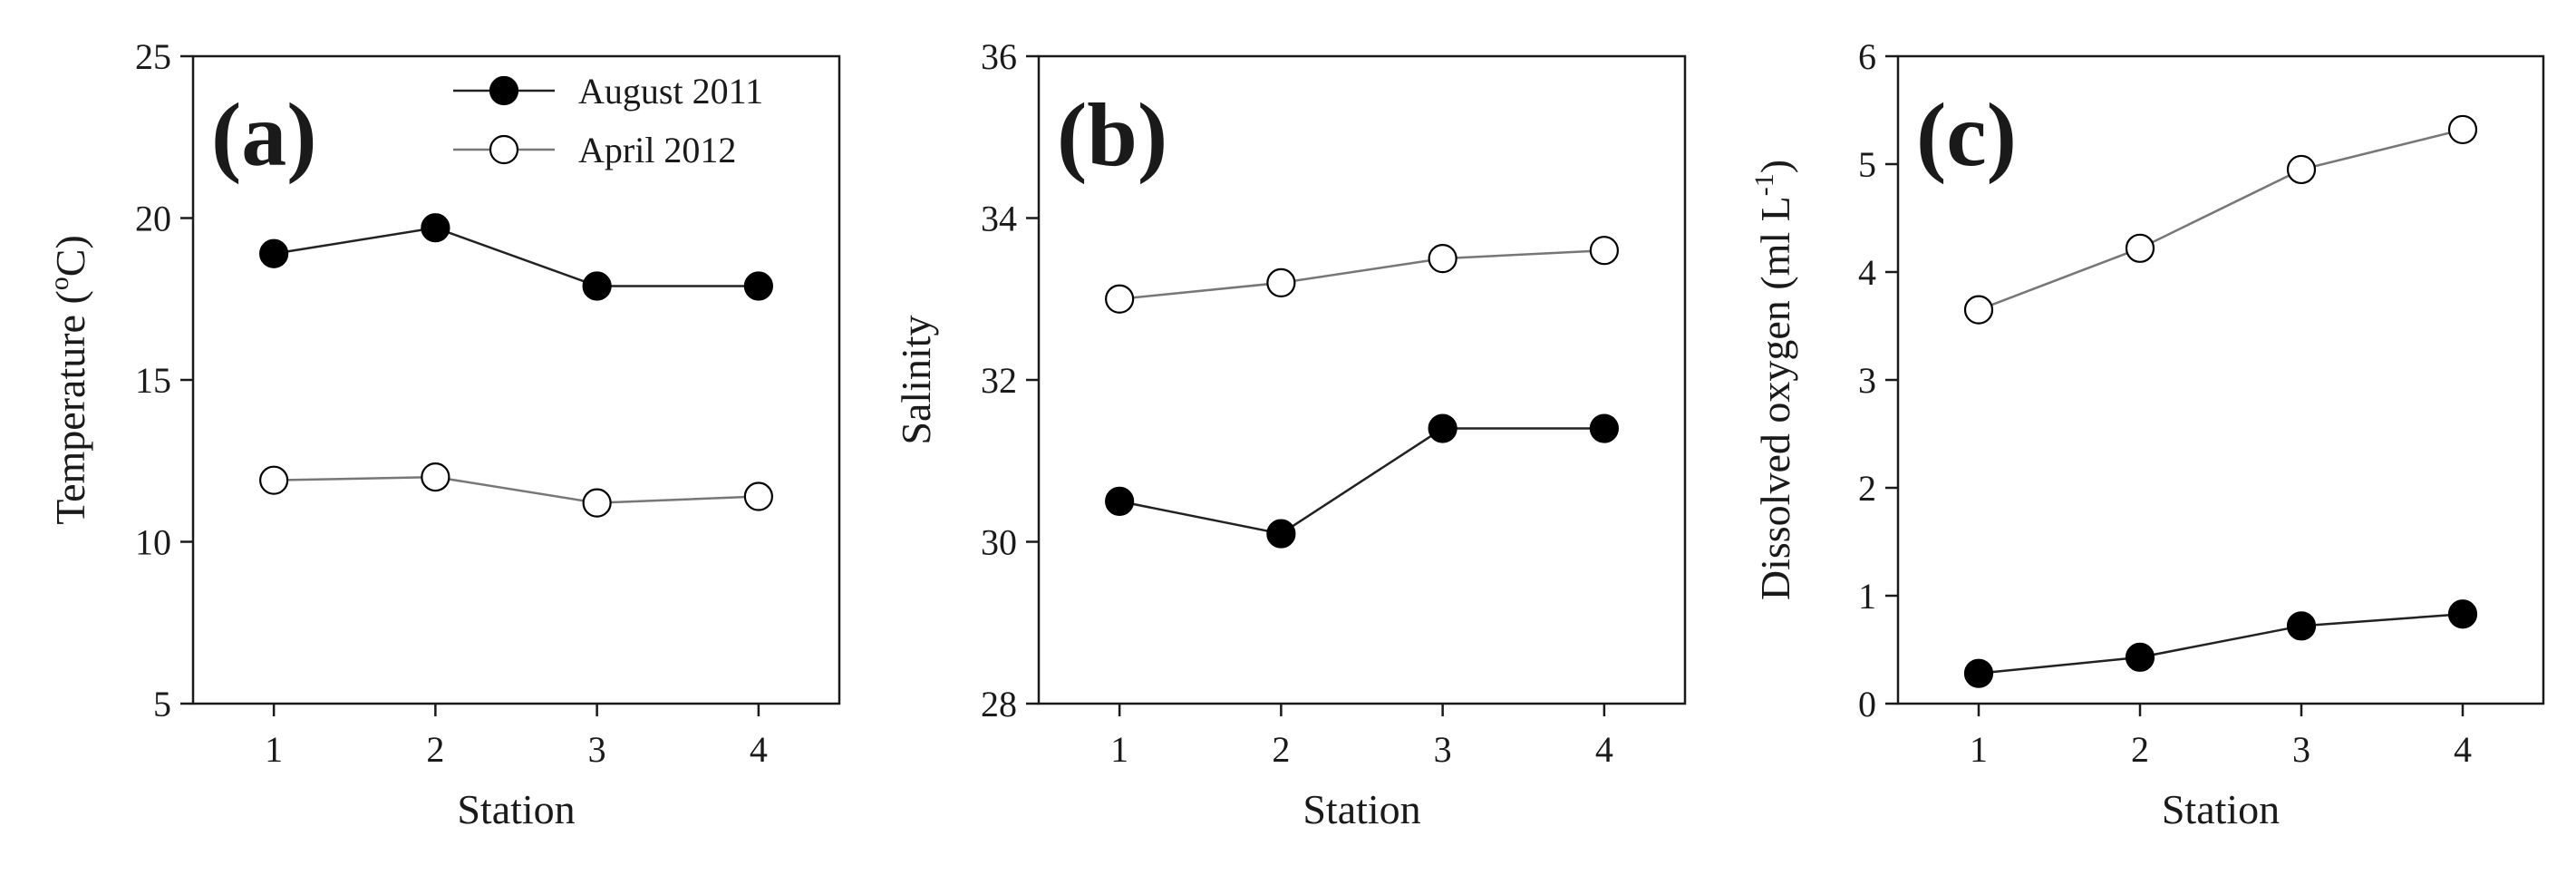 The width and height of the screenshot is (2576, 875). I want to click on y-tick-label: 36, so click(999, 56).